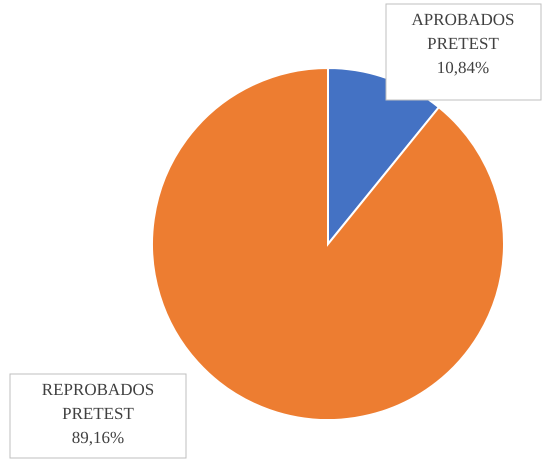 The width and height of the screenshot is (542, 461). I want to click on data-label: 89,16%, so click(98, 437).